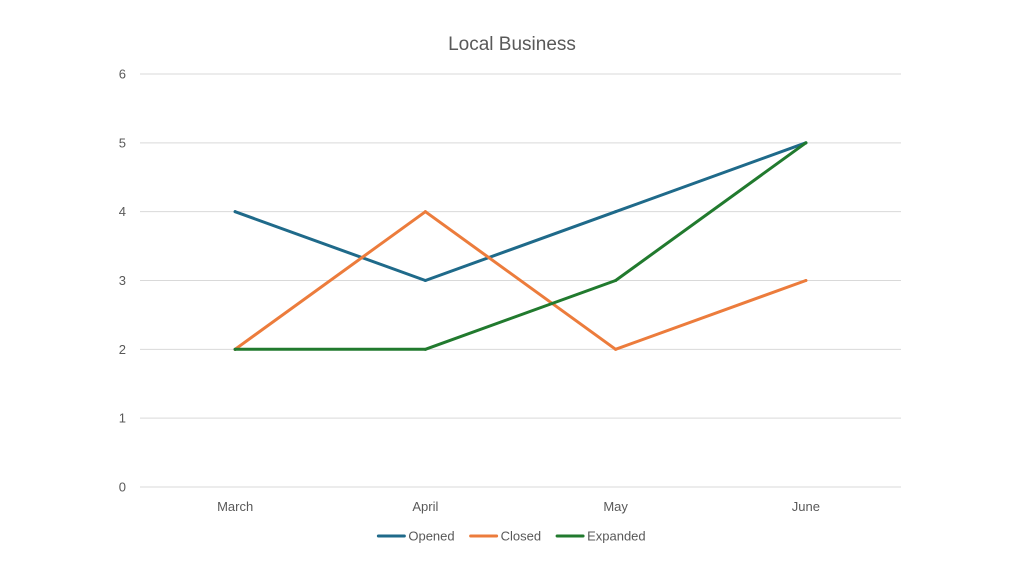 This screenshot has width=1024, height=576. What do you see at coordinates (520, 211) in the screenshot?
I see `series-line-opened` at bounding box center [520, 211].